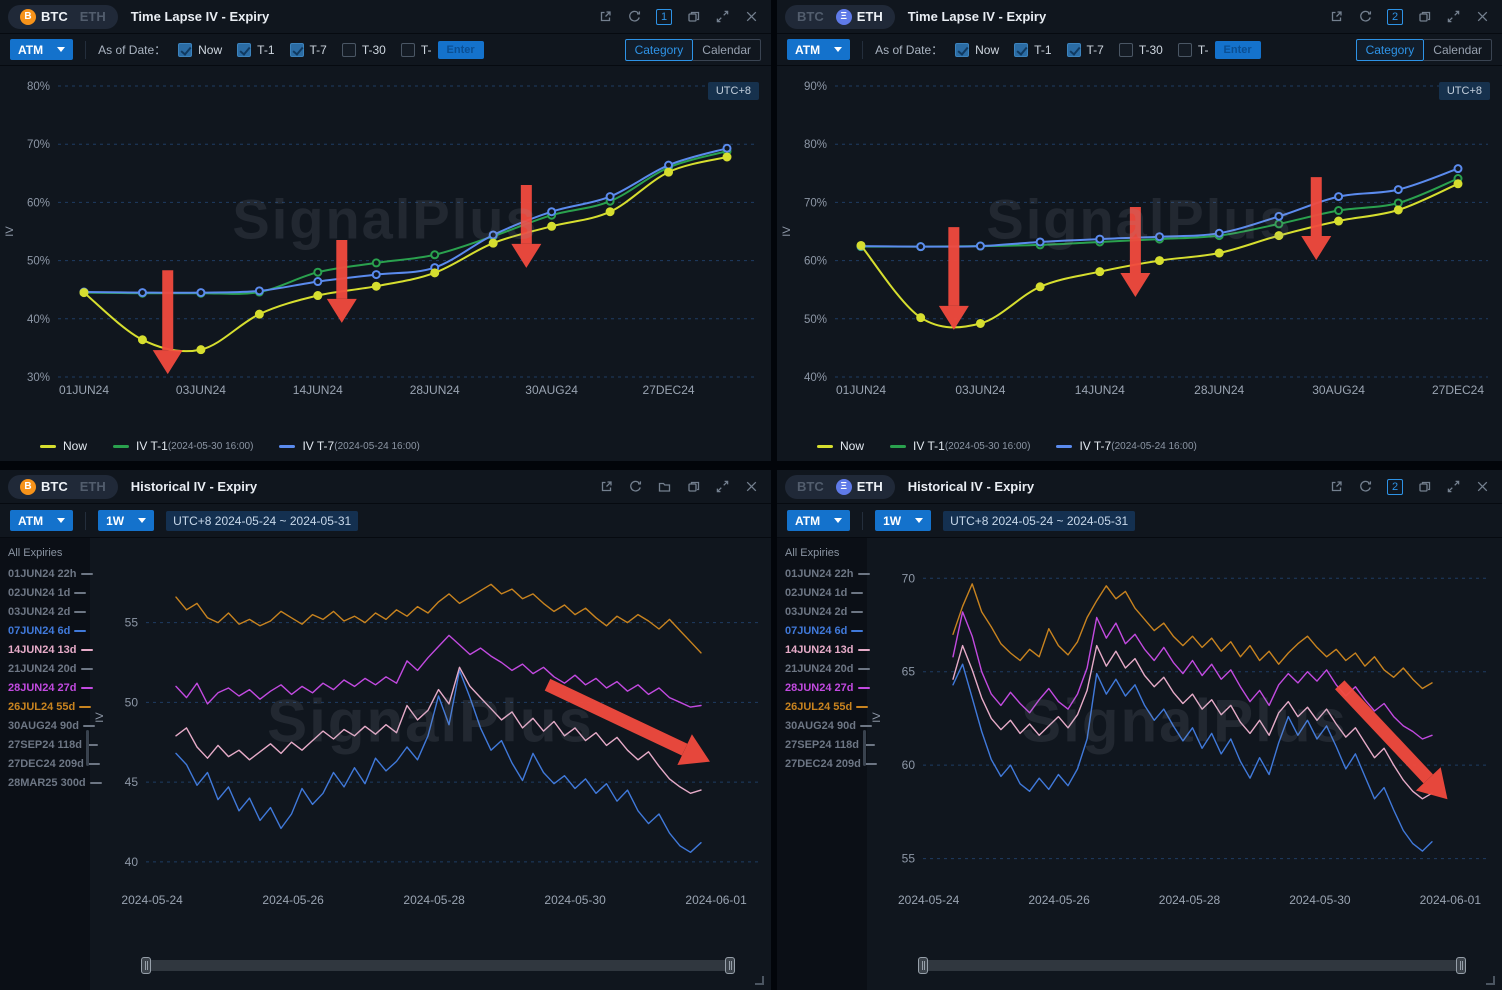  Describe the element at coordinates (46, 649) in the screenshot. I see `expiry-list-item: 14JUN24 13d` at that location.